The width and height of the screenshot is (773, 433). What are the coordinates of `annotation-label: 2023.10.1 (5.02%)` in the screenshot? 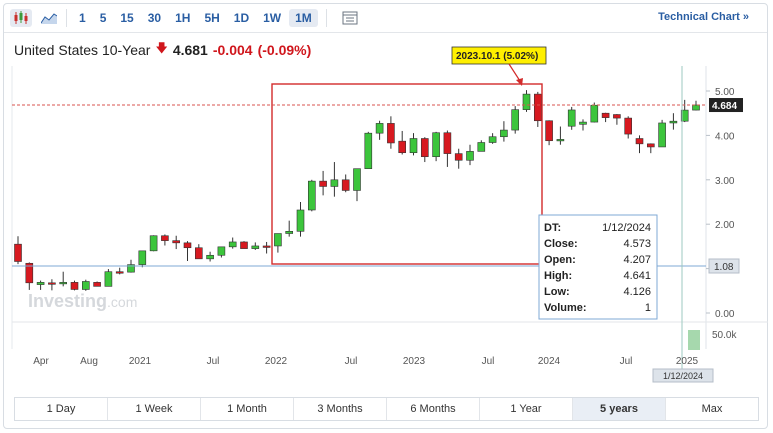 It's located at (497, 56).